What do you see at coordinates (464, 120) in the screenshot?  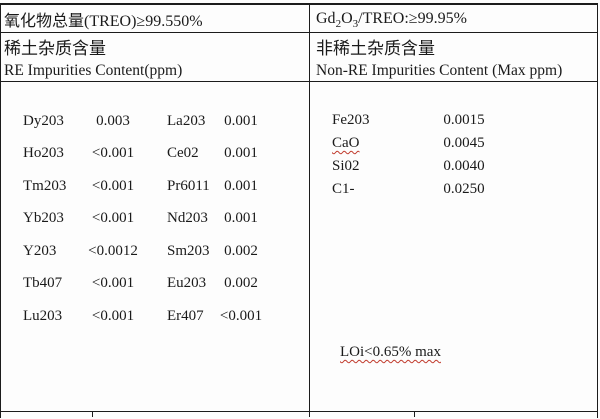 I see `non-re-impurity-value: 0.0015` at bounding box center [464, 120].